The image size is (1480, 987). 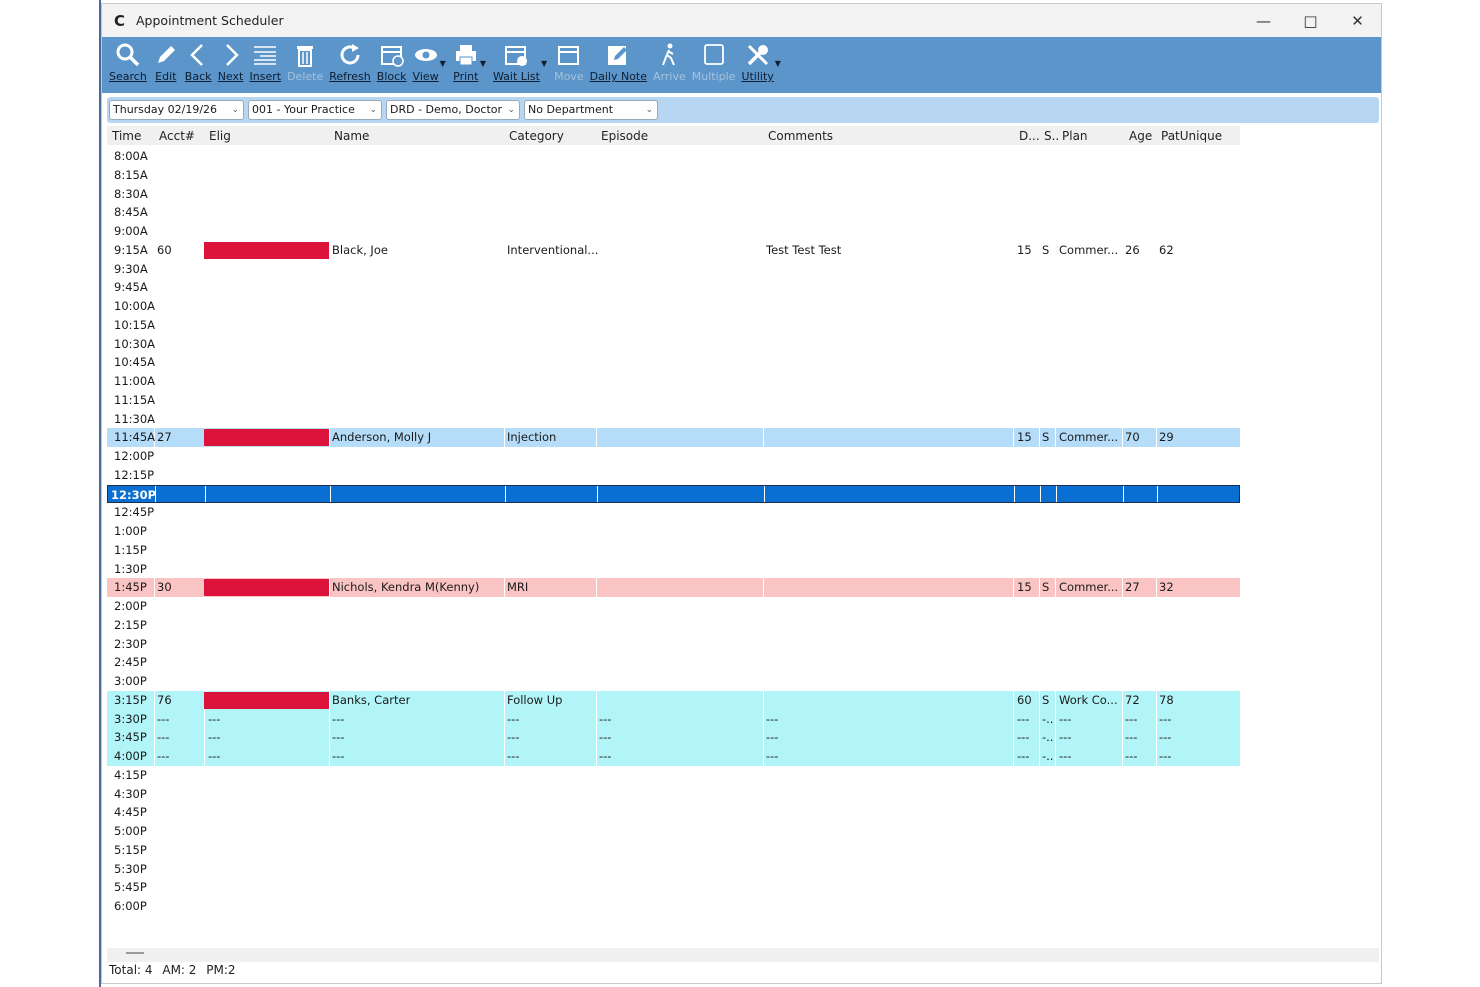 What do you see at coordinates (305, 62) in the screenshot?
I see `toolbar-delete-button: Delete` at bounding box center [305, 62].